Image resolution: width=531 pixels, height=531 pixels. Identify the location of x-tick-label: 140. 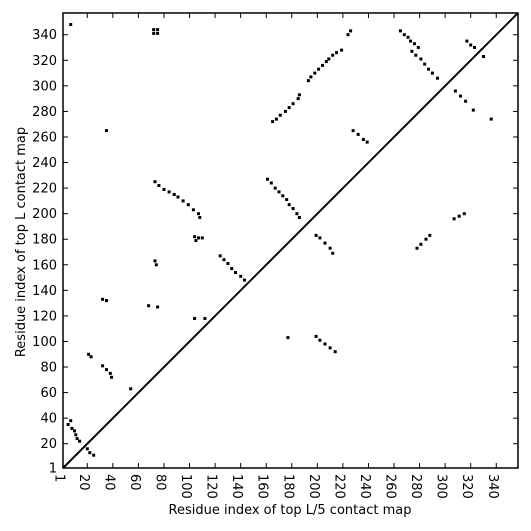
(236, 486).